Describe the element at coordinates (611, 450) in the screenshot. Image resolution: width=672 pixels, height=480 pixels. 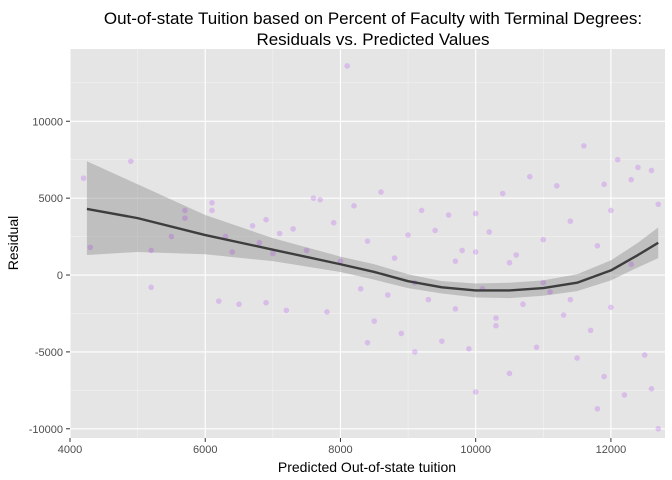
I see `x-tick-label: 12000` at that location.